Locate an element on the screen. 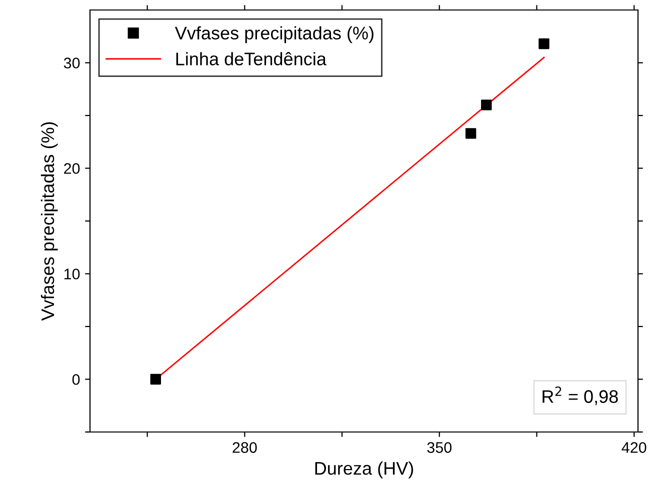 The height and width of the screenshot is (495, 656). annotation: R$^{2}$ = 0,98 is located at coordinates (580, 396).